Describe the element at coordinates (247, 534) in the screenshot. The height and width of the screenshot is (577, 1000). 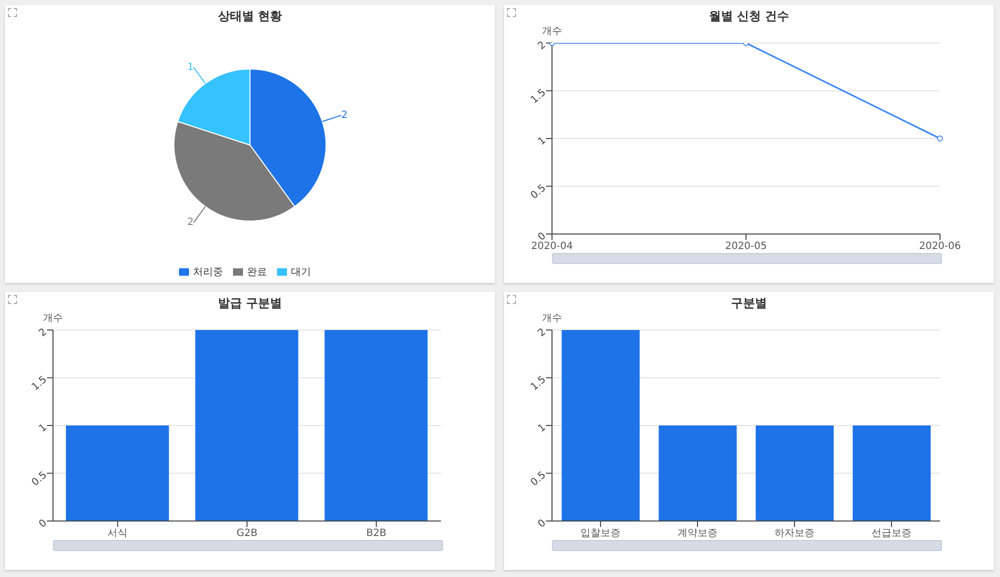
I see `x-tick-label: G2B` at that location.